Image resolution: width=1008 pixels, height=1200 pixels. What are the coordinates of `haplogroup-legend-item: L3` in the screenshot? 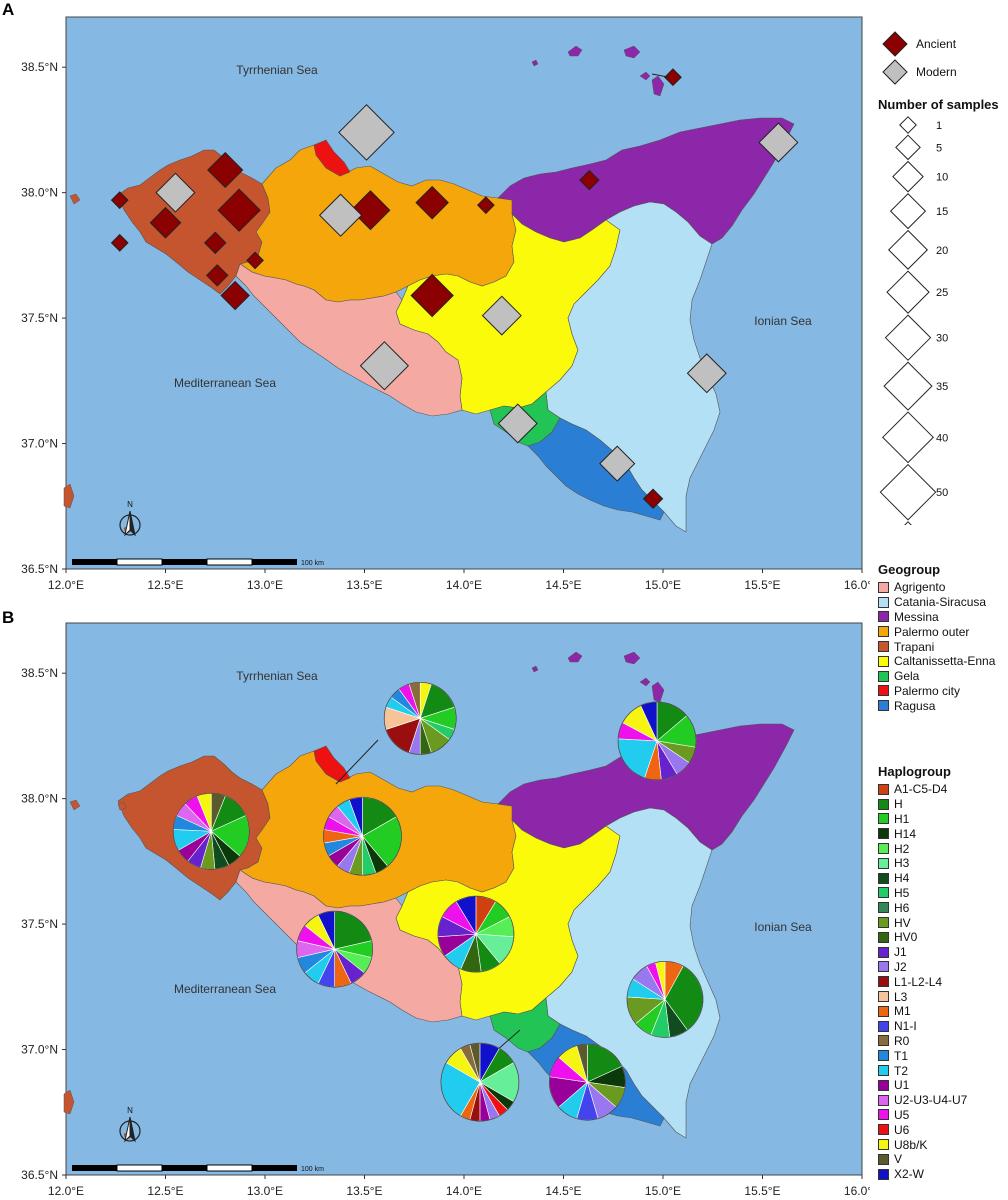 It's located at (943, 996).